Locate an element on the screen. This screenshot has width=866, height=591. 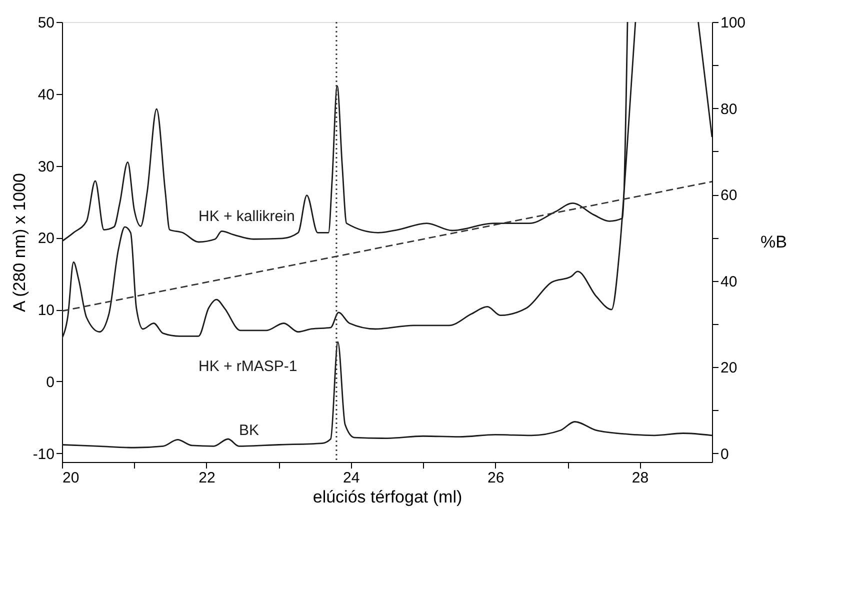
series-label: BK is located at coordinates (248, 431).